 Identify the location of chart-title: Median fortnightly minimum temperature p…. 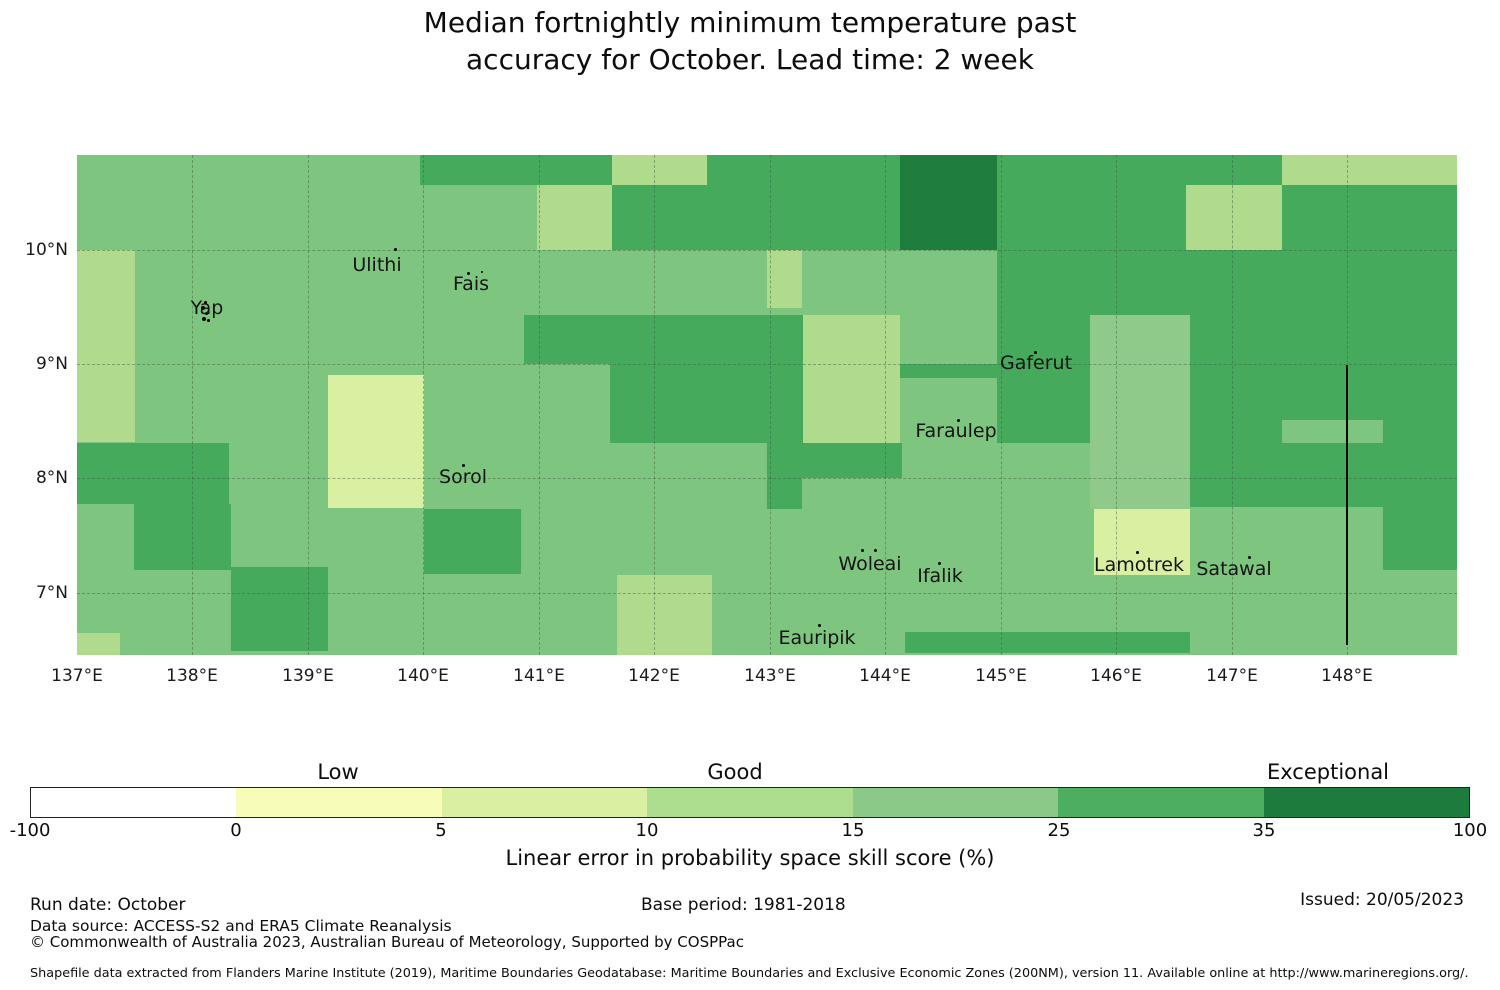
(750, 41).